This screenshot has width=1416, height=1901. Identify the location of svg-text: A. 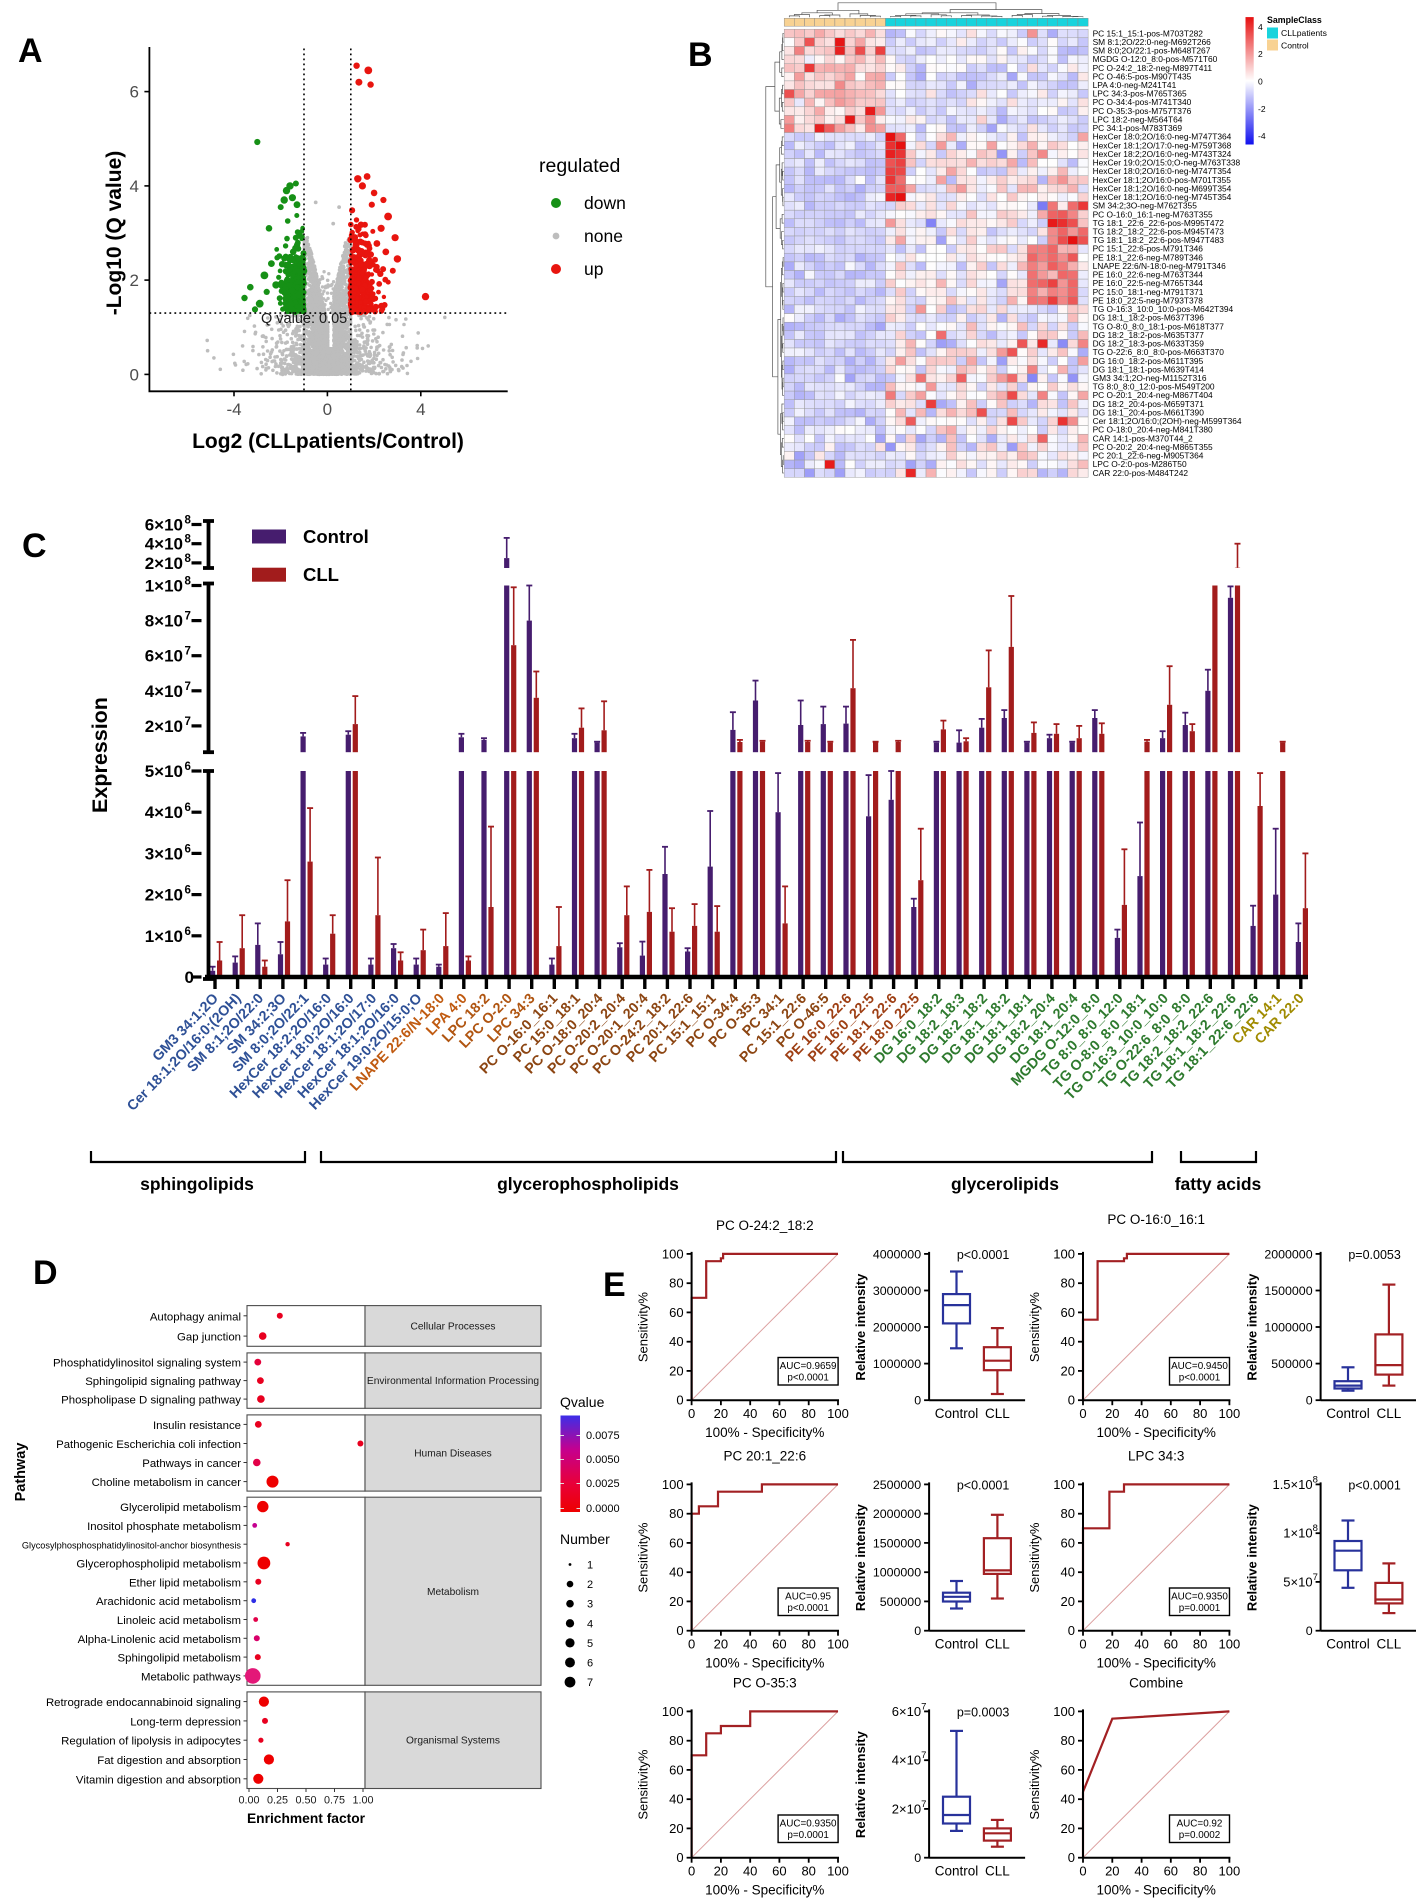
(30, 51).